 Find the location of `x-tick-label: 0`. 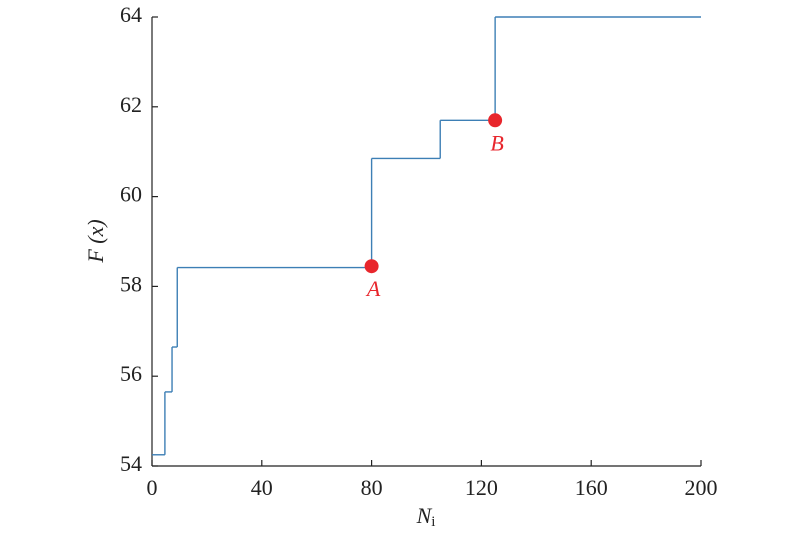

x-tick-label: 0 is located at coordinates (152, 487).